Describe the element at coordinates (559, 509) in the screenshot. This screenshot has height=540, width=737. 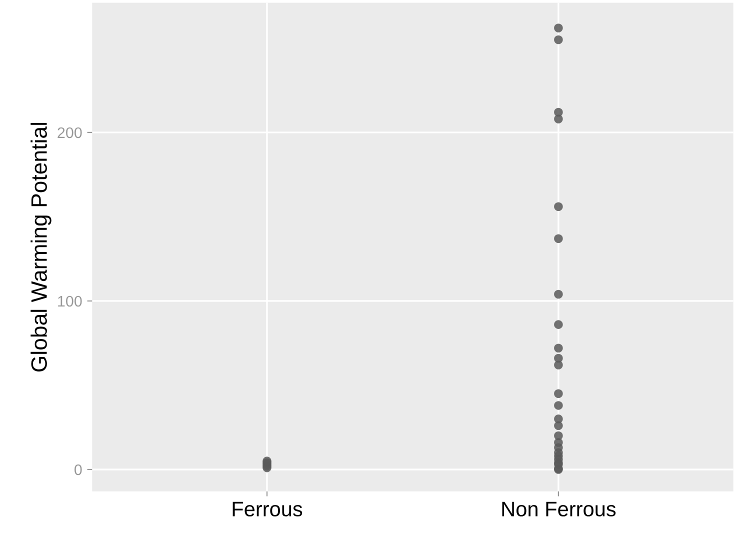
I see `x-tick-label: Non Ferrous` at that location.